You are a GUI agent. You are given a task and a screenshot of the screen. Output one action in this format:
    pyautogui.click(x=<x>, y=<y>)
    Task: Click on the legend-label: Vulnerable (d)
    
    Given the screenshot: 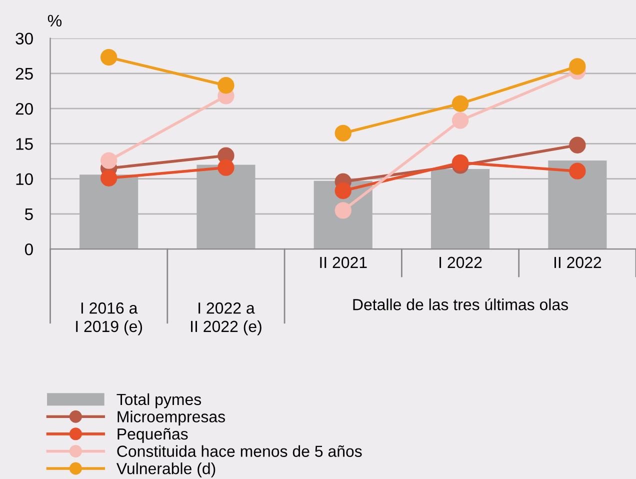 What is the action you would take?
    pyautogui.click(x=166, y=470)
    